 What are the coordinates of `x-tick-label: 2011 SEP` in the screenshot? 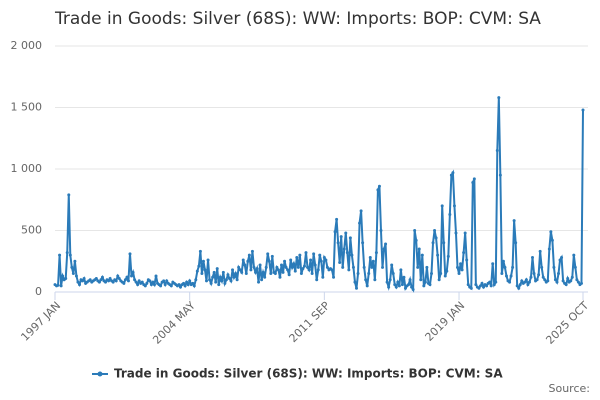 It's located at (310, 322).